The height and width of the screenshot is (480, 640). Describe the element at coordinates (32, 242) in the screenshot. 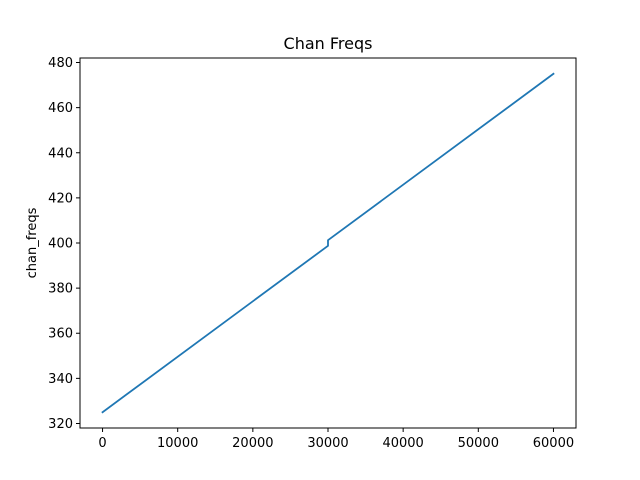

I see `y-axis-label: chan_freqs` at that location.